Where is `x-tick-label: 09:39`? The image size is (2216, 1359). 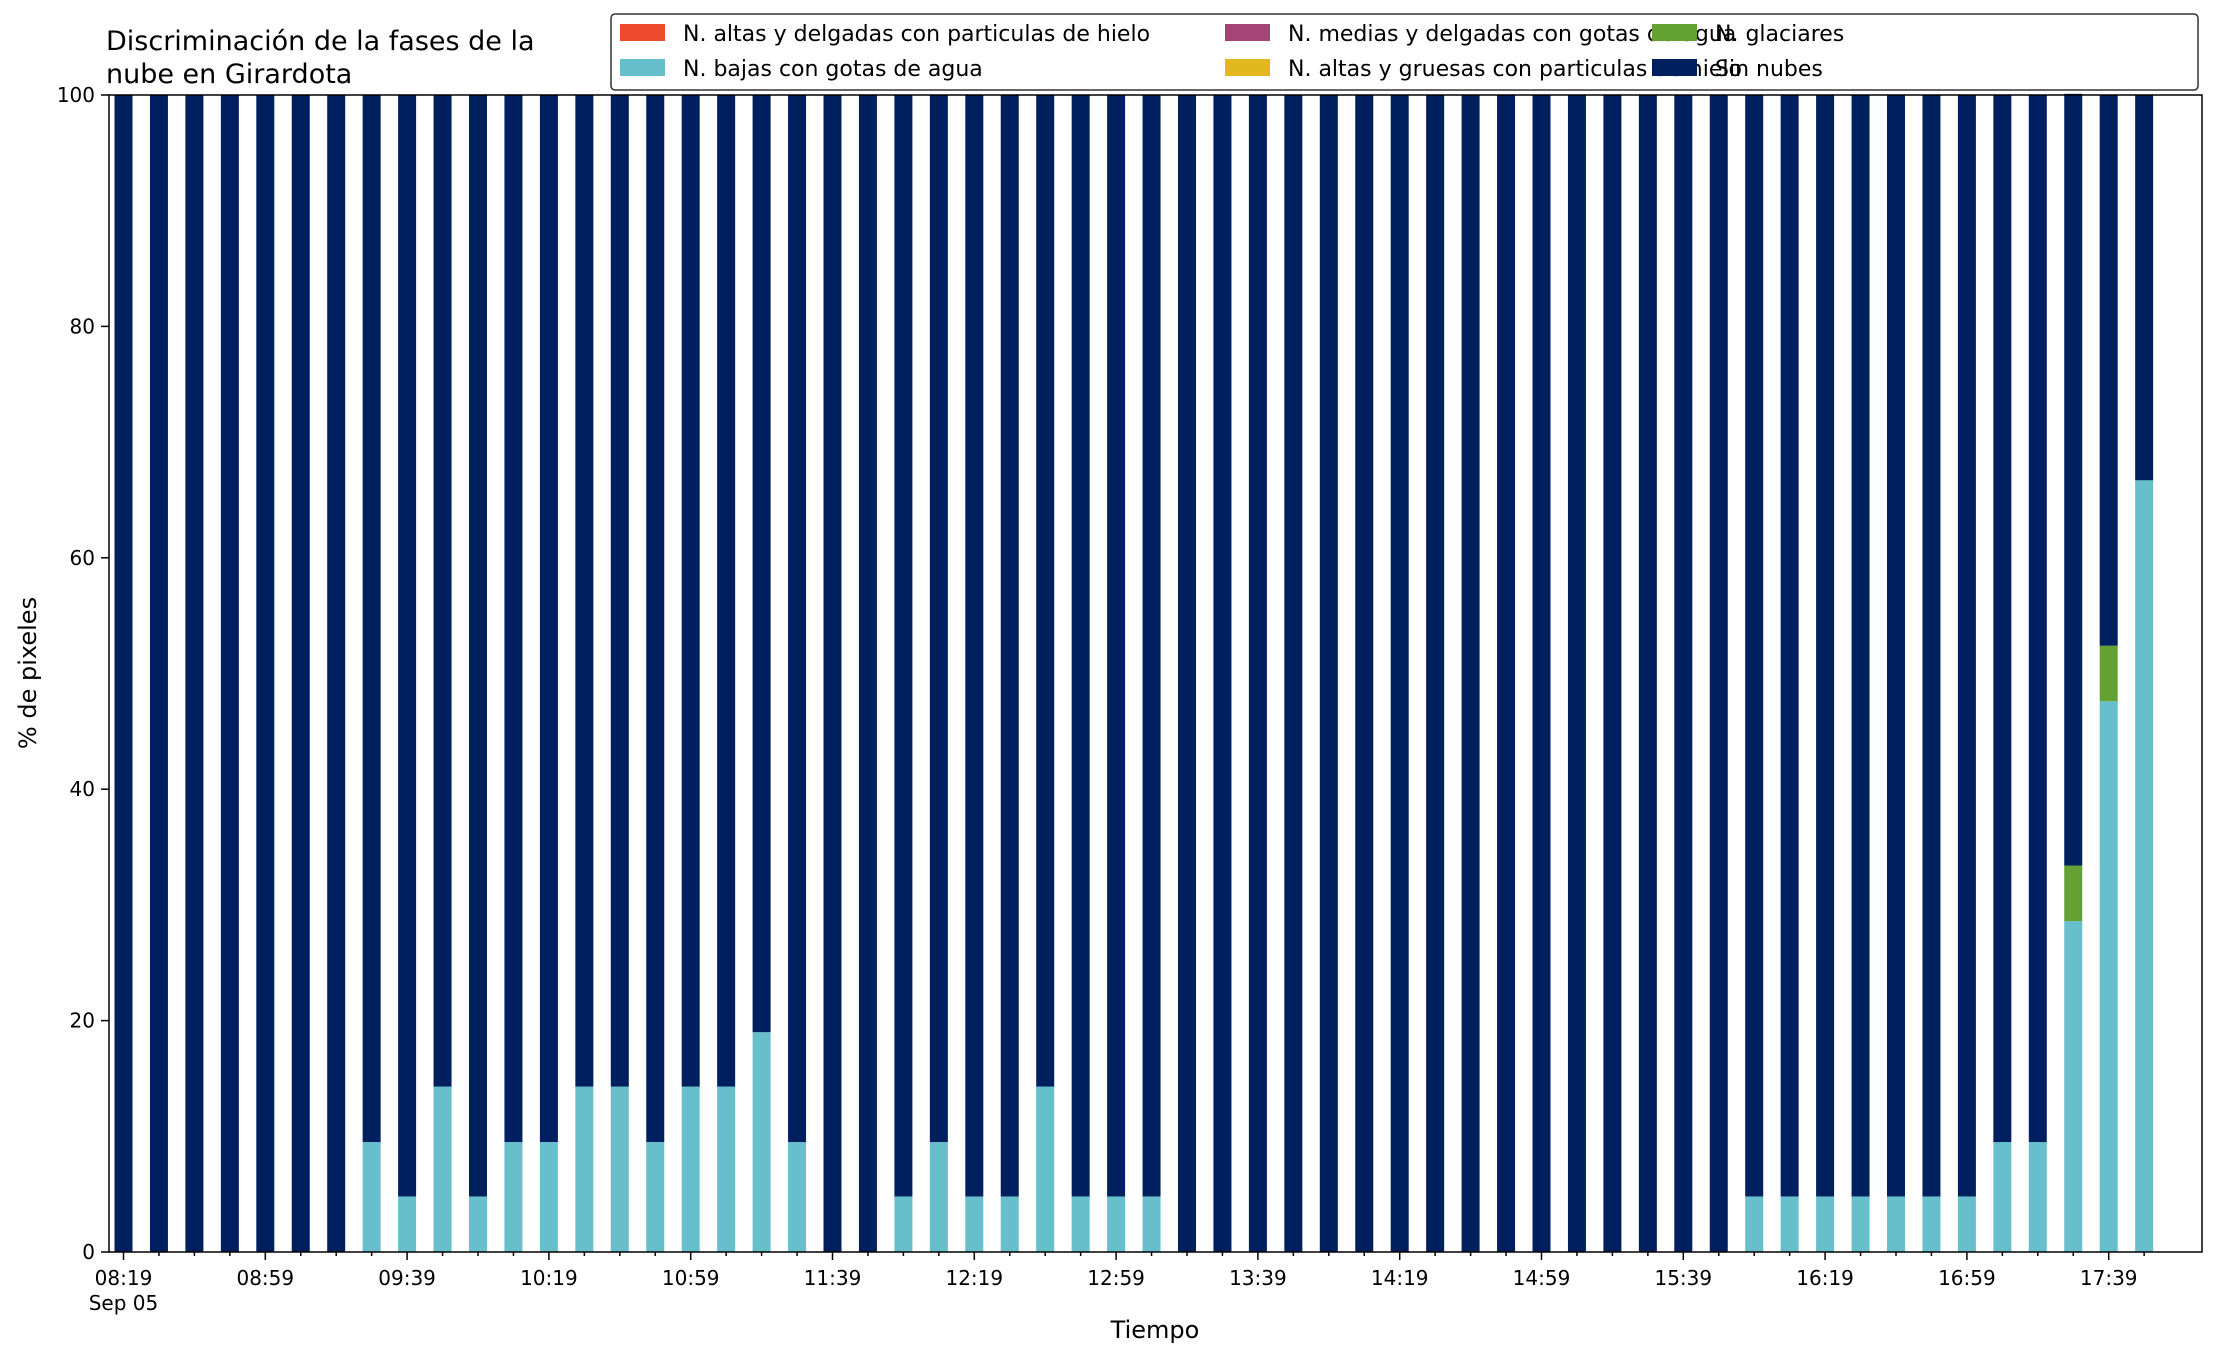 x-tick-label: 09:39 is located at coordinates (407, 1278).